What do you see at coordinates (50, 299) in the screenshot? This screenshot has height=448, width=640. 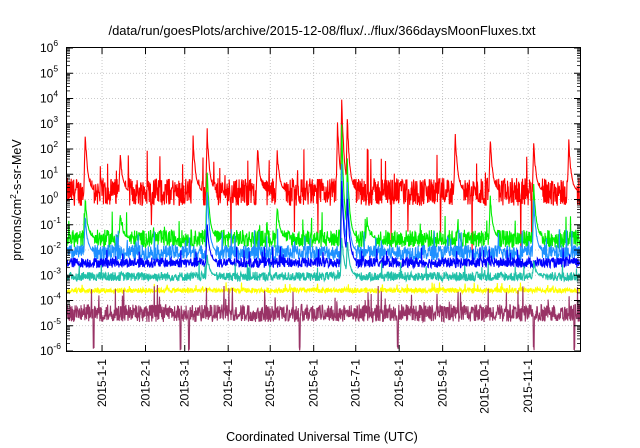 I see `y-tick-label: 10⁻⁴` at bounding box center [50, 299].